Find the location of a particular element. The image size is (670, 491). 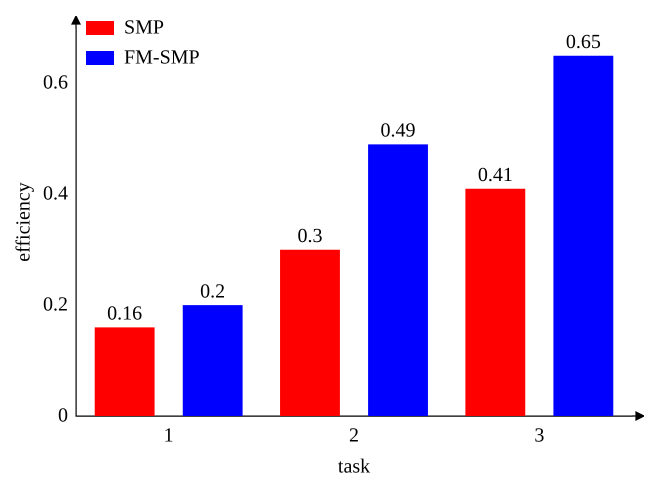

data-label: 0.3 is located at coordinates (309, 235).